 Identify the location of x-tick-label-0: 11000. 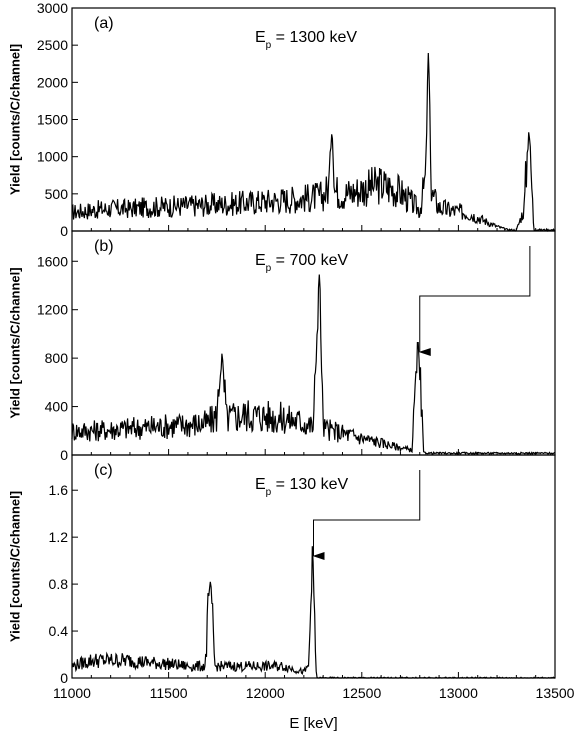
(72, 693).